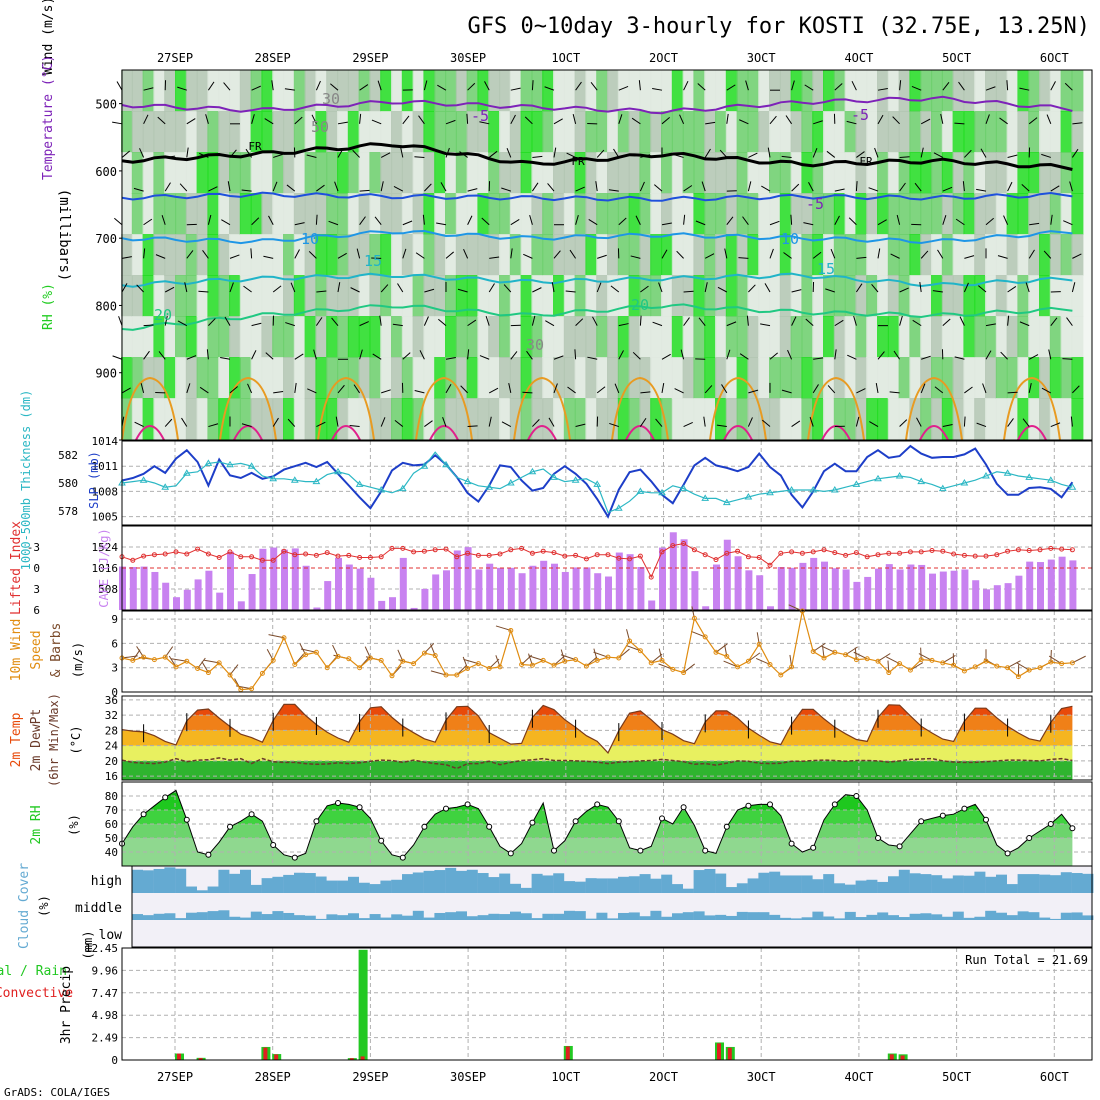 The width and height of the screenshot is (1100, 1100). Describe the element at coordinates (719, 1051) in the screenshot. I see `precip-conv-bar` at that location.